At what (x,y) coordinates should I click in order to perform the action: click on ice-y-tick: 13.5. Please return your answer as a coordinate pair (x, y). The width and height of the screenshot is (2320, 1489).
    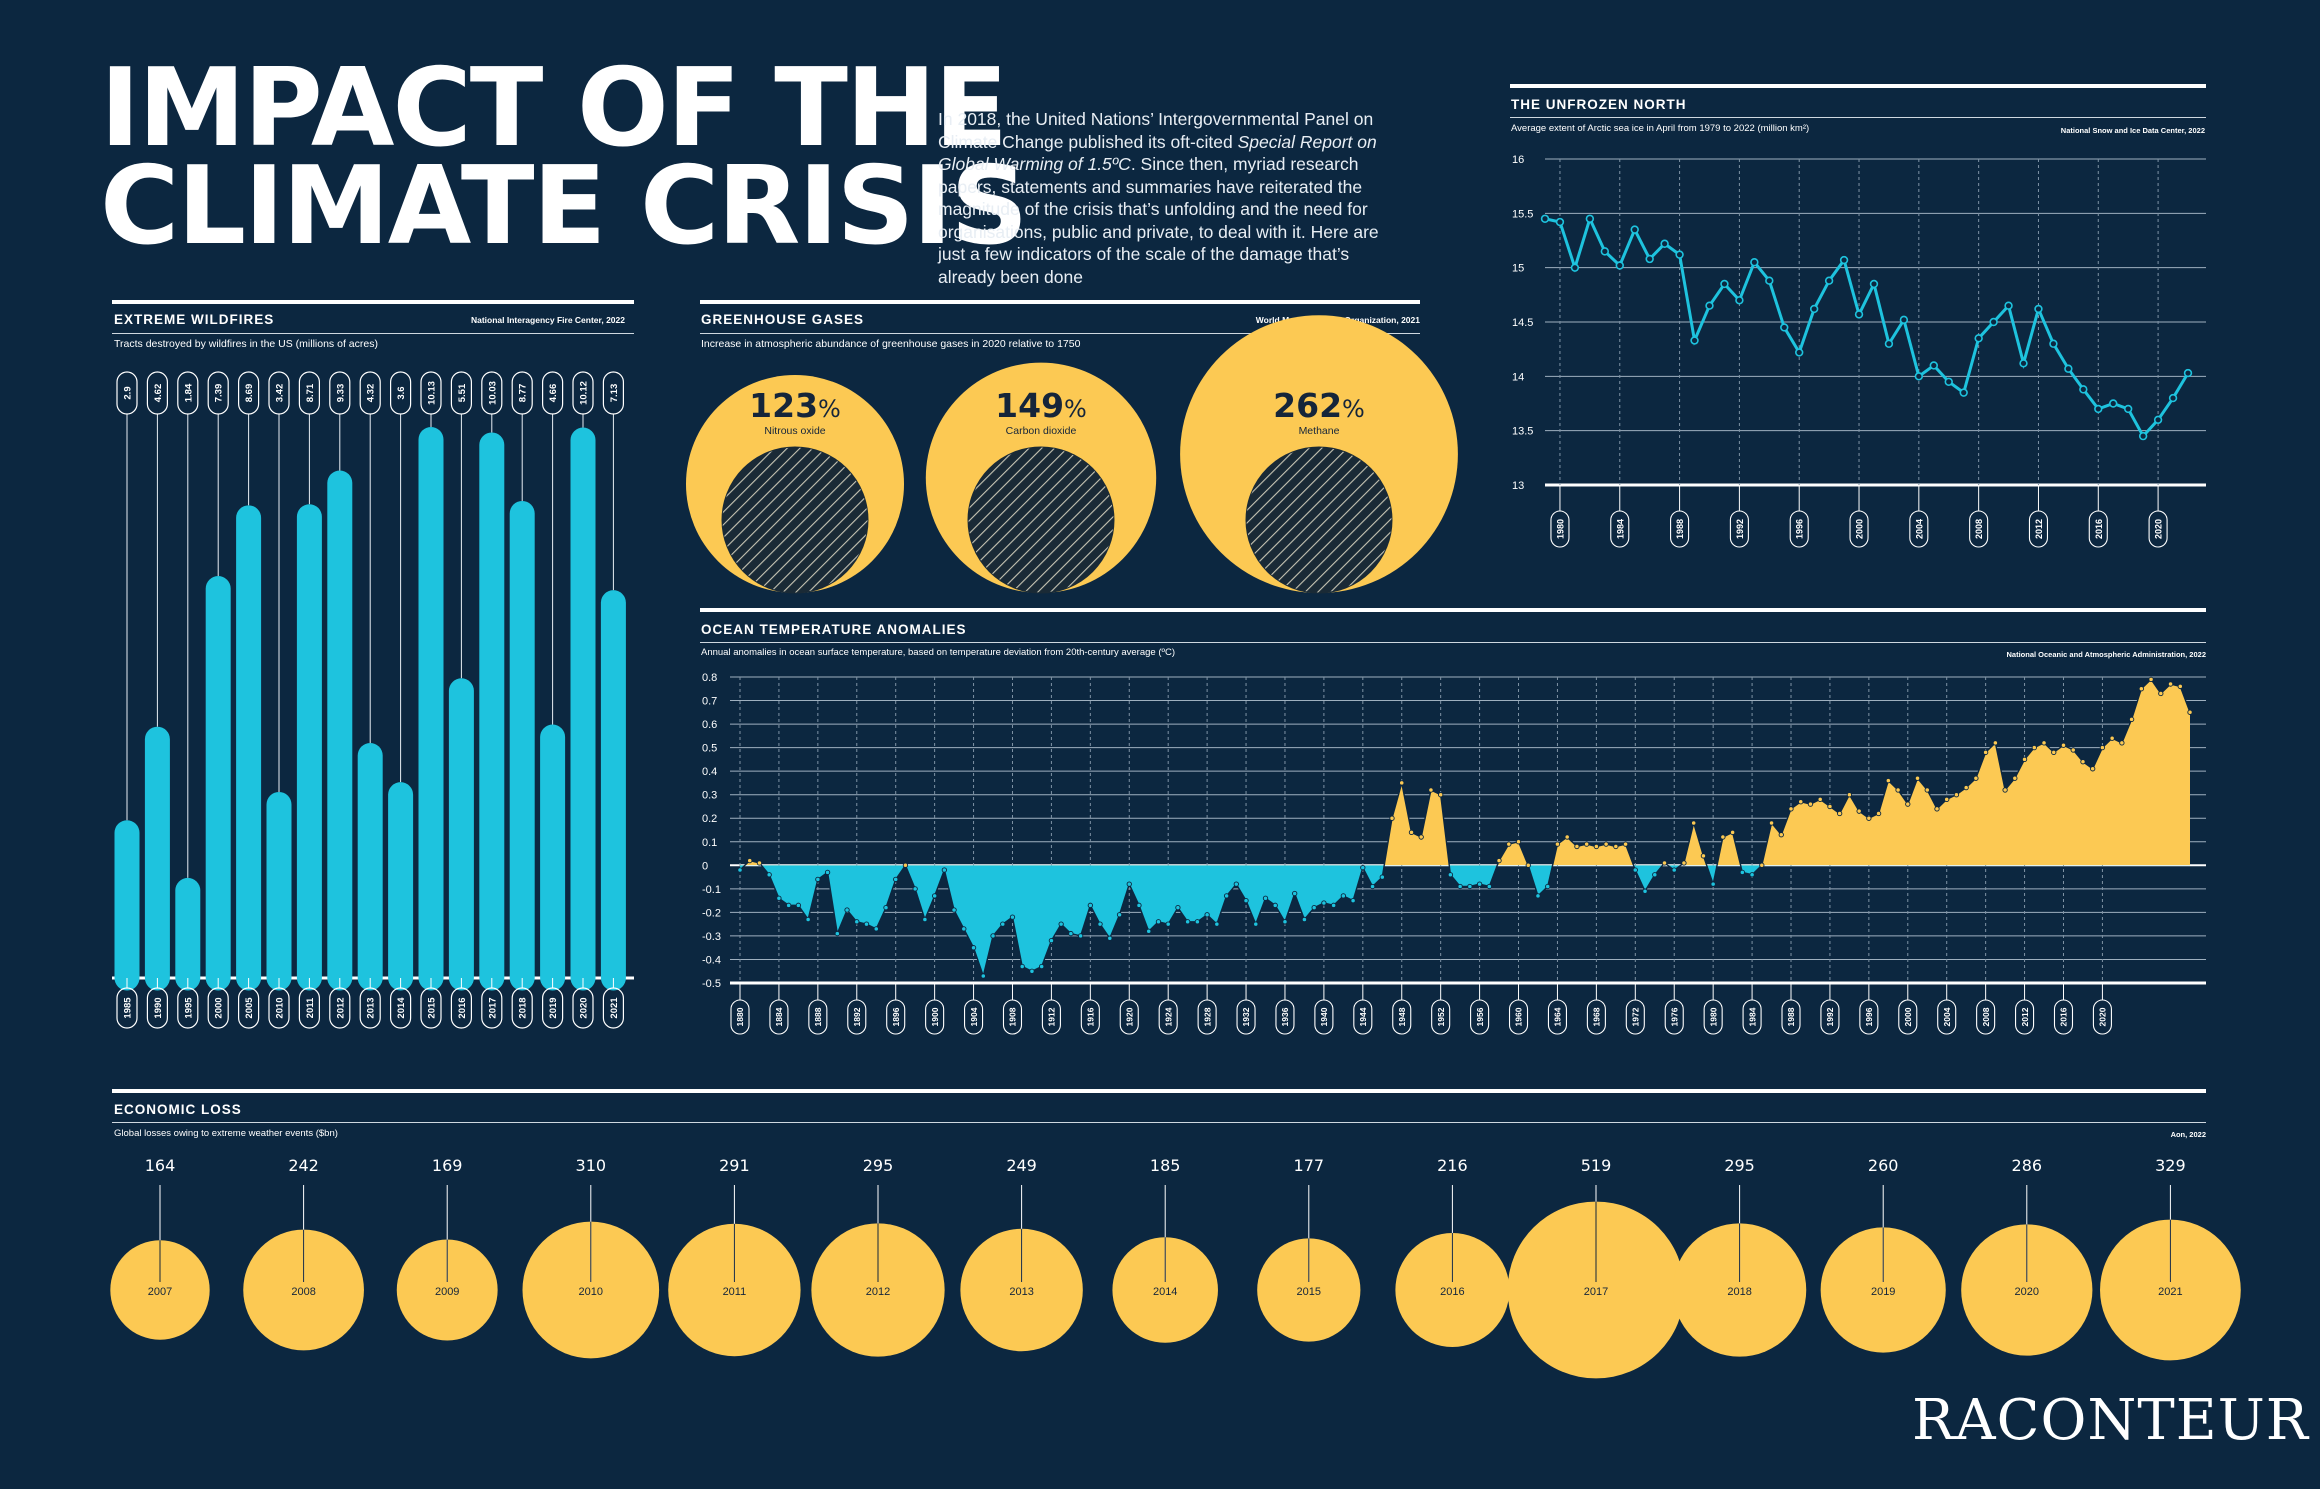
    Looking at the image, I should click on (1522, 432).